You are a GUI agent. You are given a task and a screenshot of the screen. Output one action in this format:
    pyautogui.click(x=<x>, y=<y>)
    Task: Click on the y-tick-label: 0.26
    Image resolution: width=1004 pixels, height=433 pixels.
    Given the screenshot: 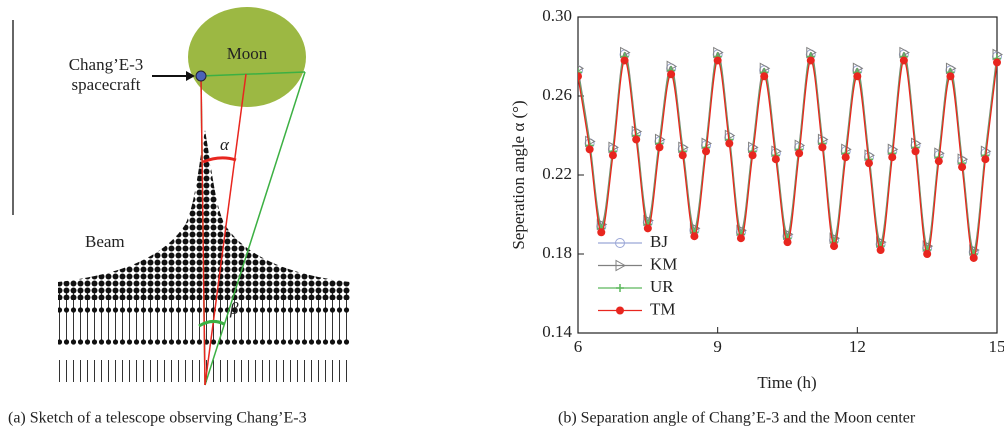 What is the action you would take?
    pyautogui.click(x=557, y=94)
    